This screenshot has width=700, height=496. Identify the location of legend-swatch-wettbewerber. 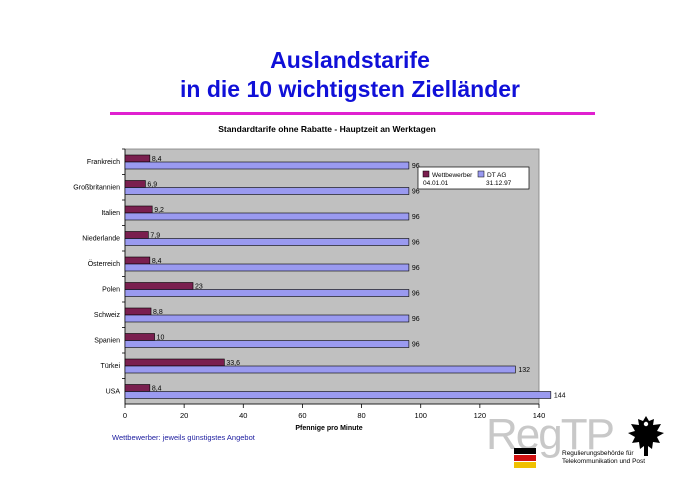
(426, 174).